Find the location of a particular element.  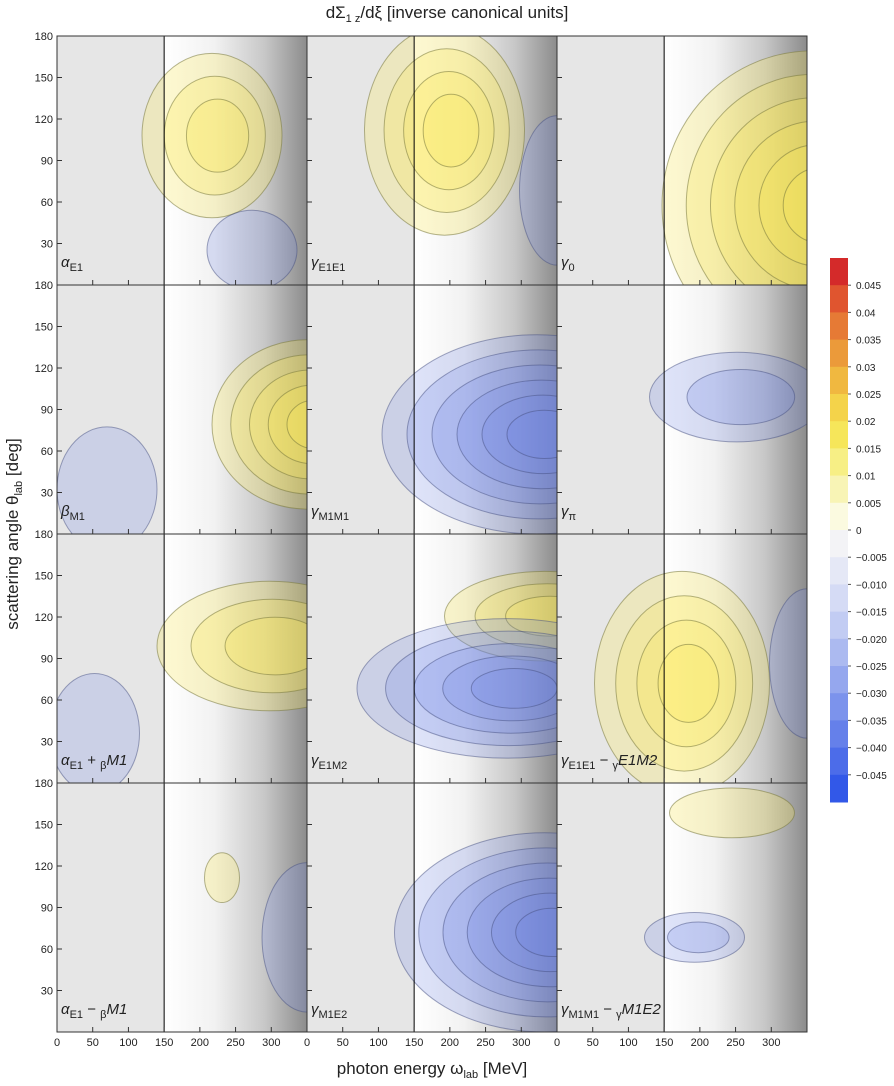

panel-label: αE1 + βM1 is located at coordinates (94, 762).